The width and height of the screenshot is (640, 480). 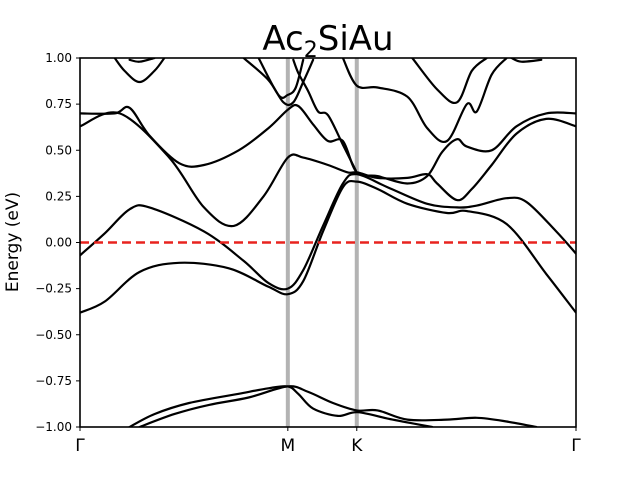 I want to click on y-tick-label: 1.00, so click(x=58, y=58).